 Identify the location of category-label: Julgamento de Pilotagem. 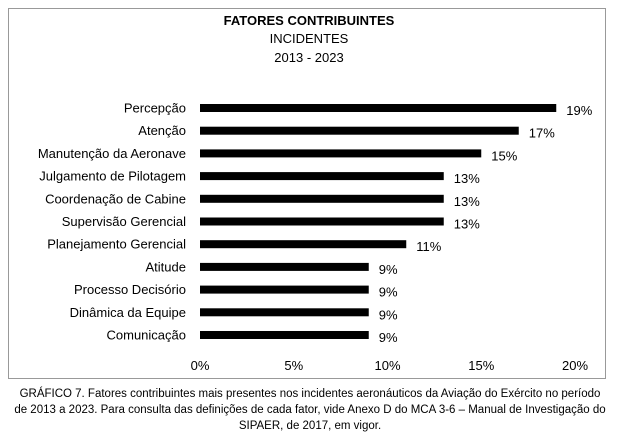
(112, 176).